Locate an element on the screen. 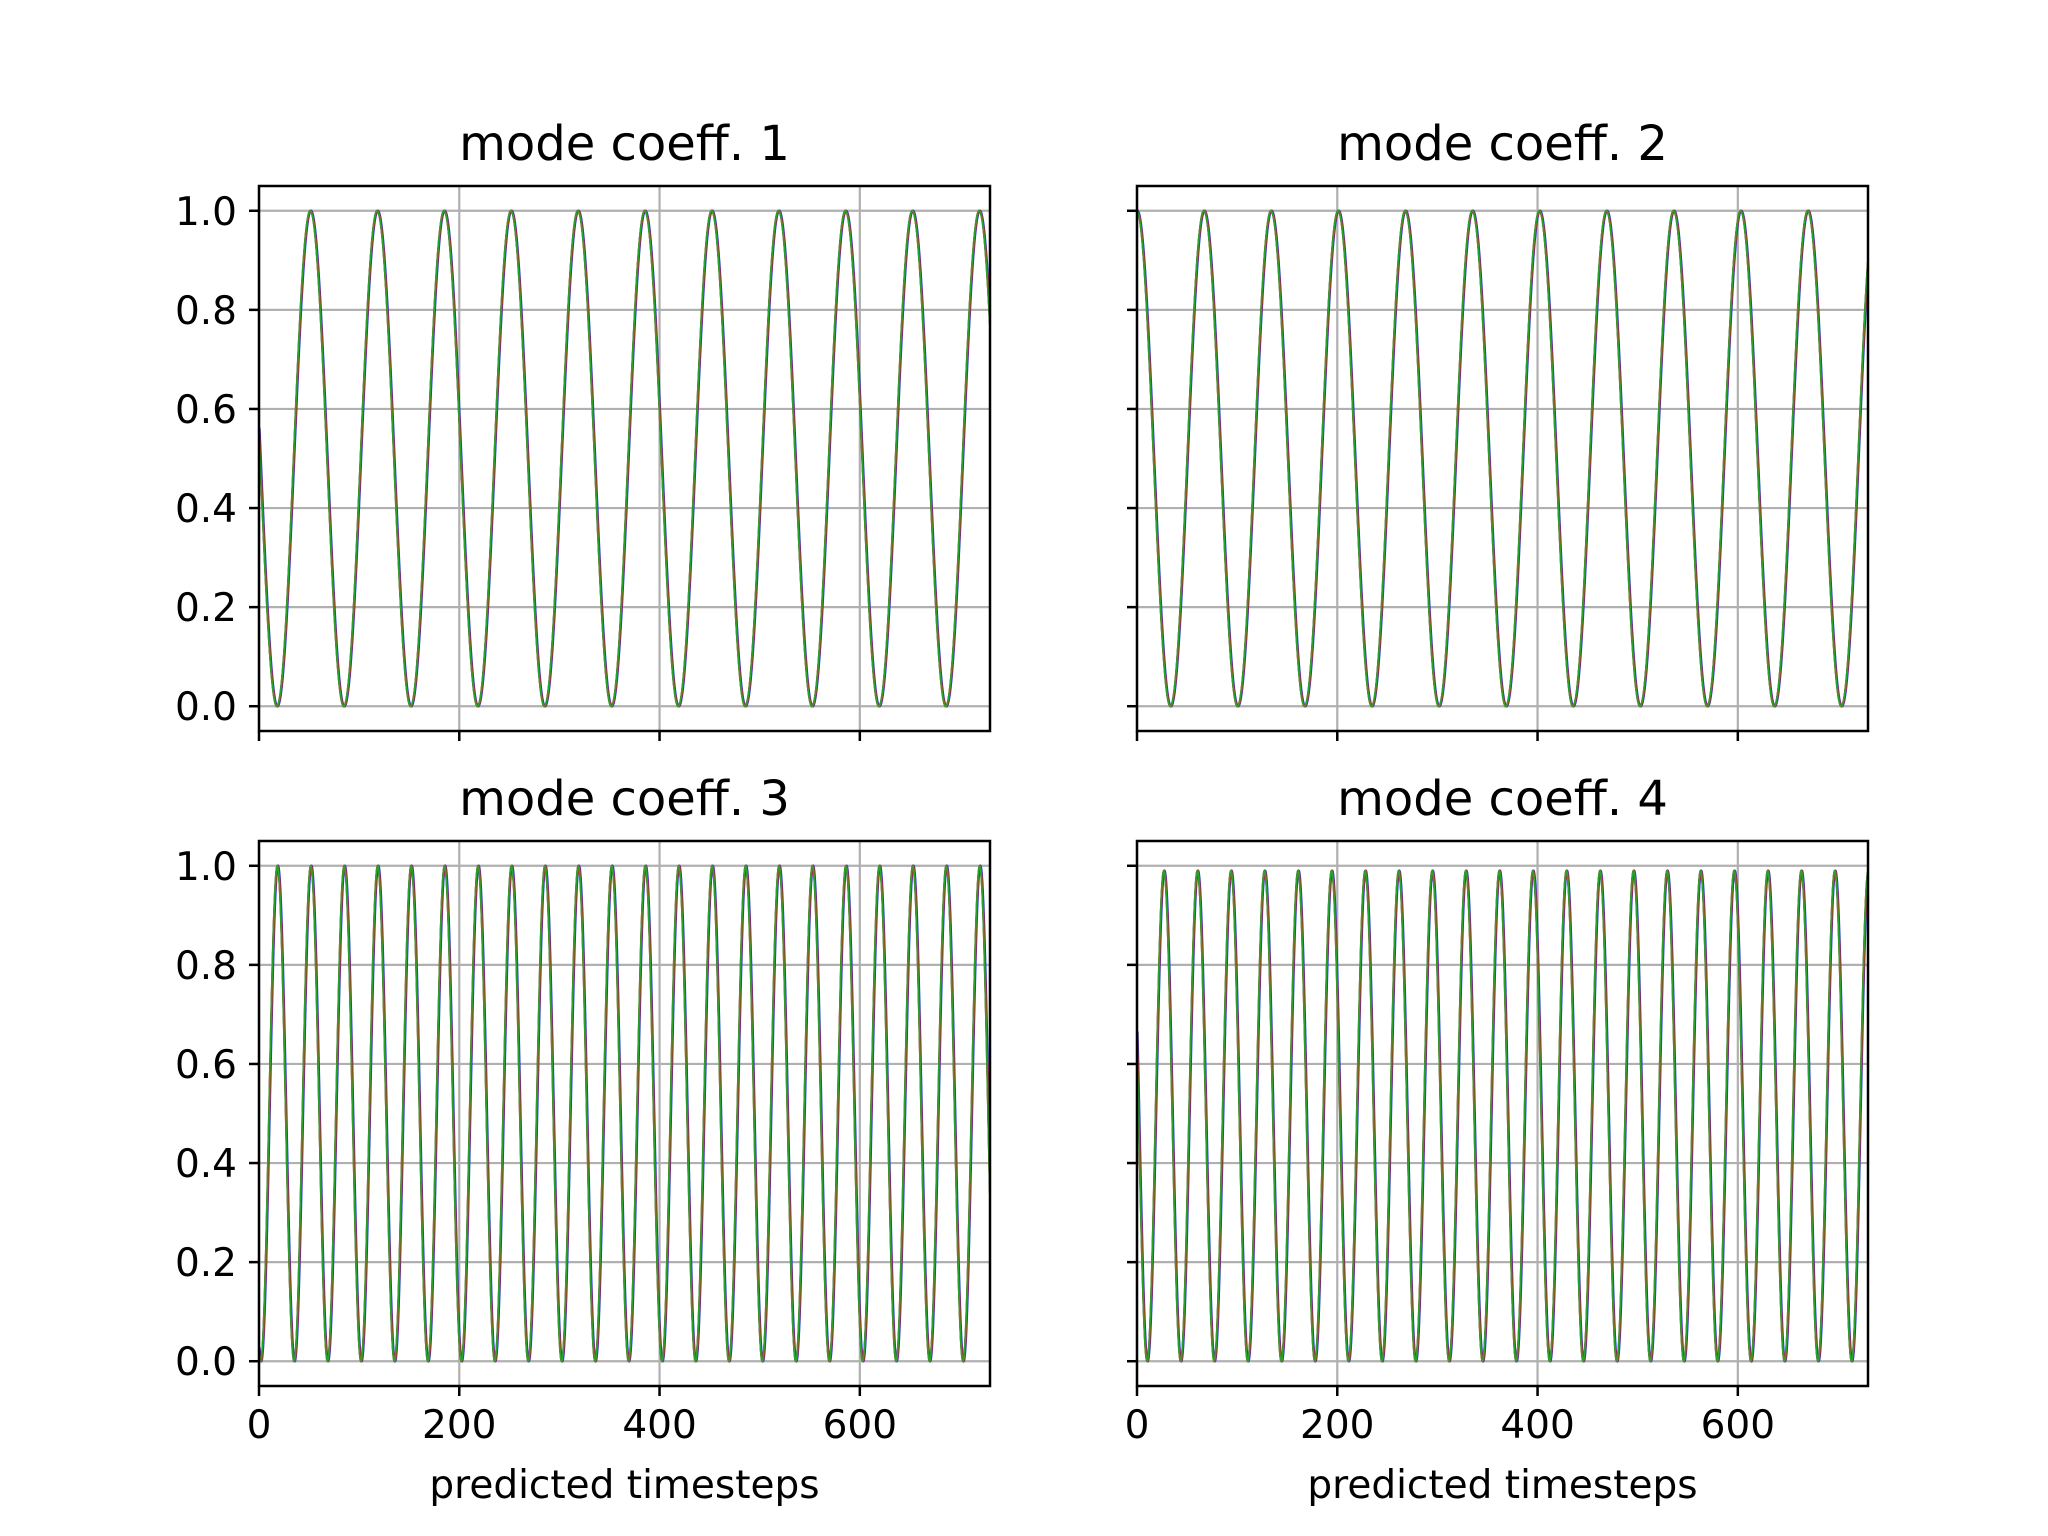 The width and height of the screenshot is (2048, 1536). subplot-title: mode coeff. 4 is located at coordinates (1502, 799).